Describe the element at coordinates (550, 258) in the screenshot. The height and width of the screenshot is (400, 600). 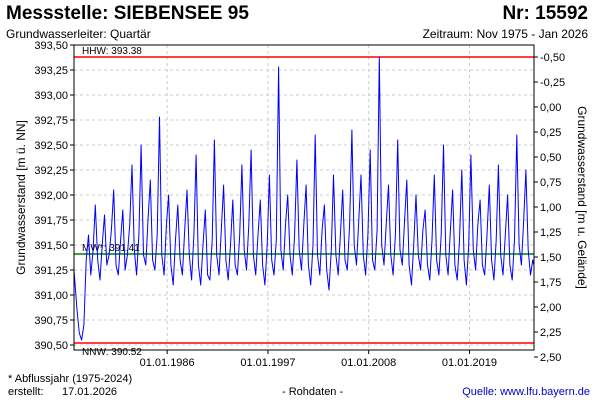
I see `right-tick-label: 1,50` at that location.